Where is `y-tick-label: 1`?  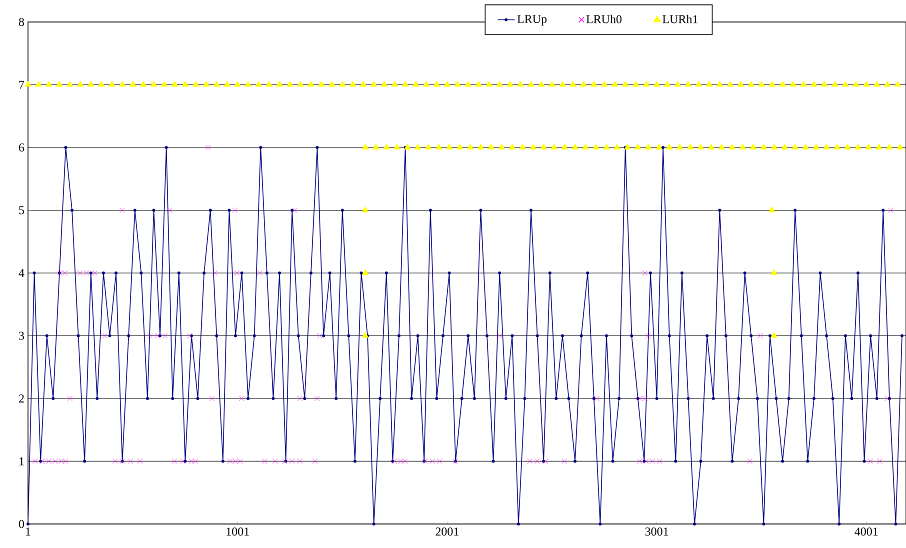
y-tick-label: 1 is located at coordinates (22, 461).